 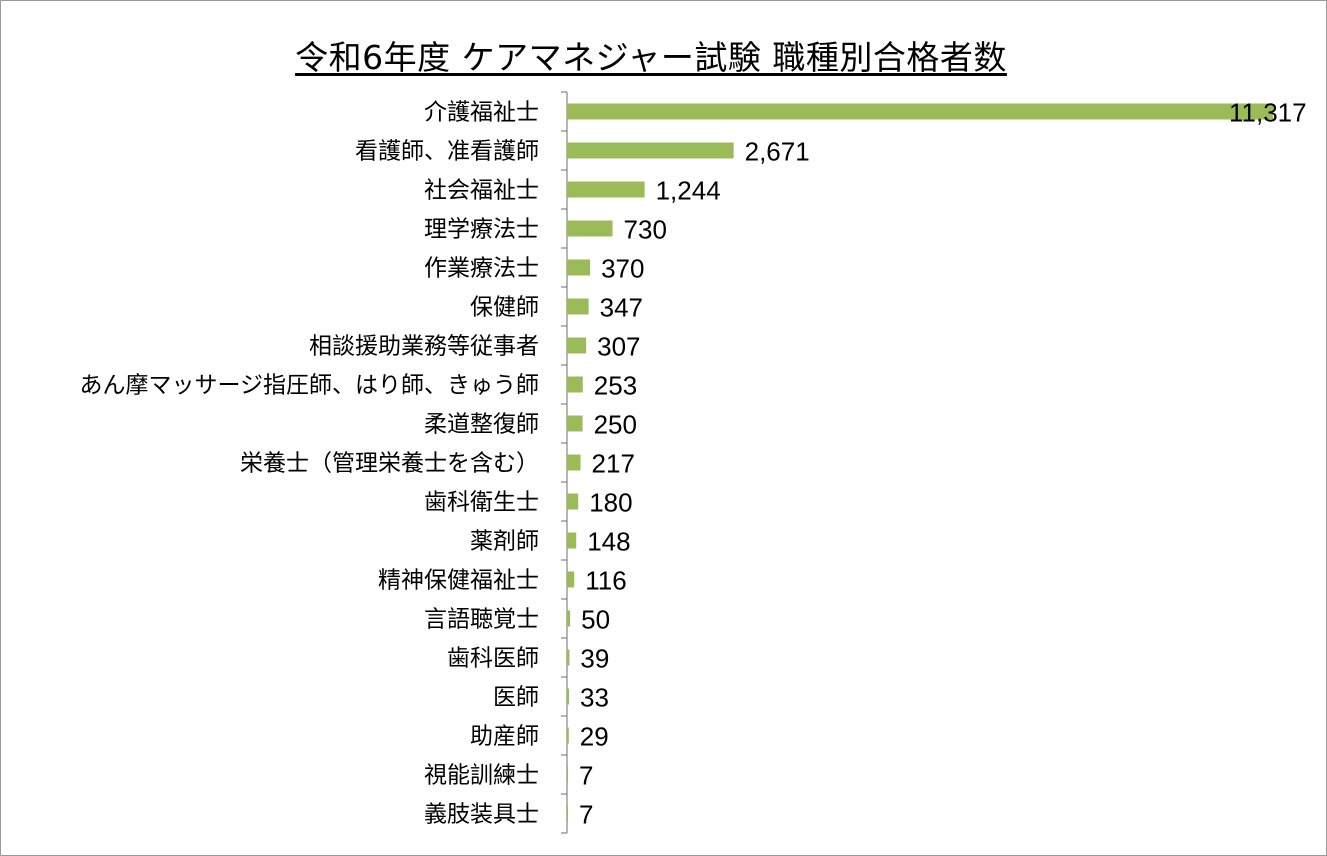 I want to click on category-label: 介護福祉士, so click(x=481, y=113).